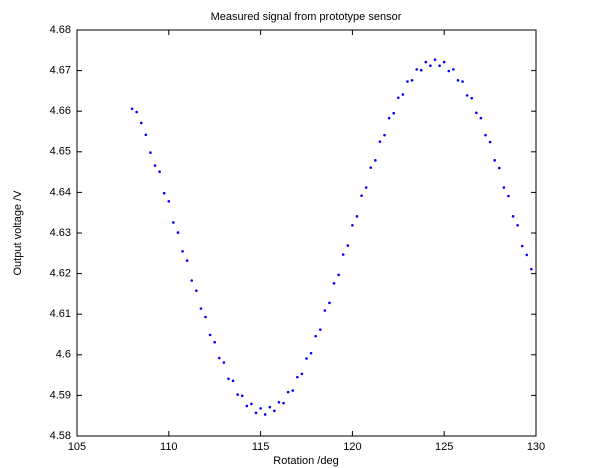  What do you see at coordinates (77, 447) in the screenshot?
I see `x-tick-label: 105` at bounding box center [77, 447].